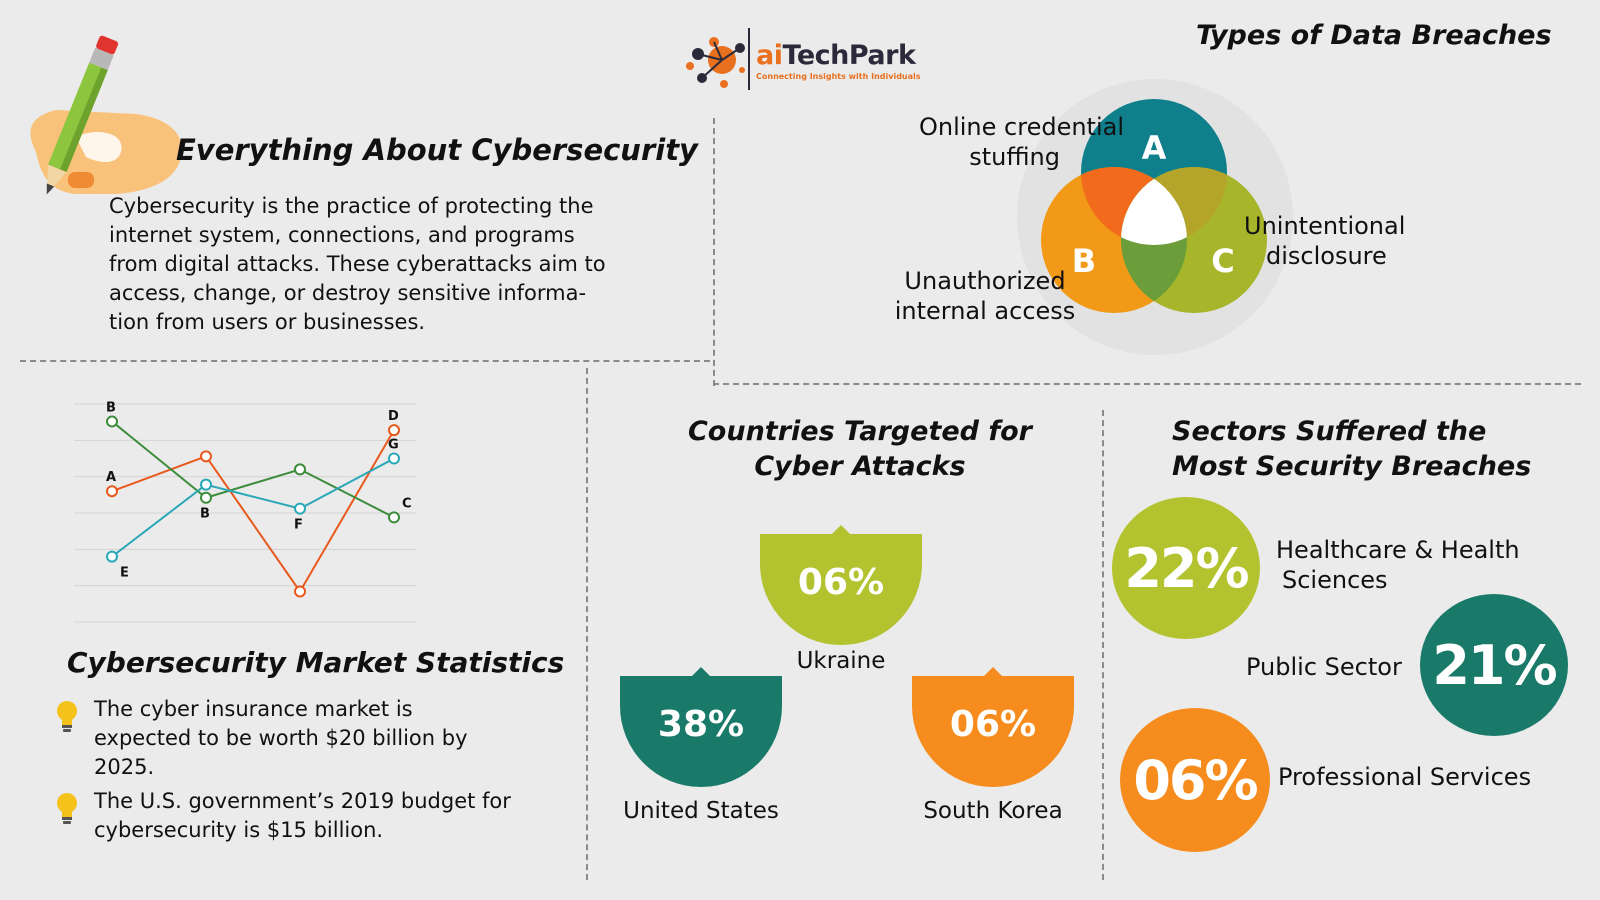  Describe the element at coordinates (985, 311) in the screenshot. I see `breach-label-b-line2: internal access` at that location.